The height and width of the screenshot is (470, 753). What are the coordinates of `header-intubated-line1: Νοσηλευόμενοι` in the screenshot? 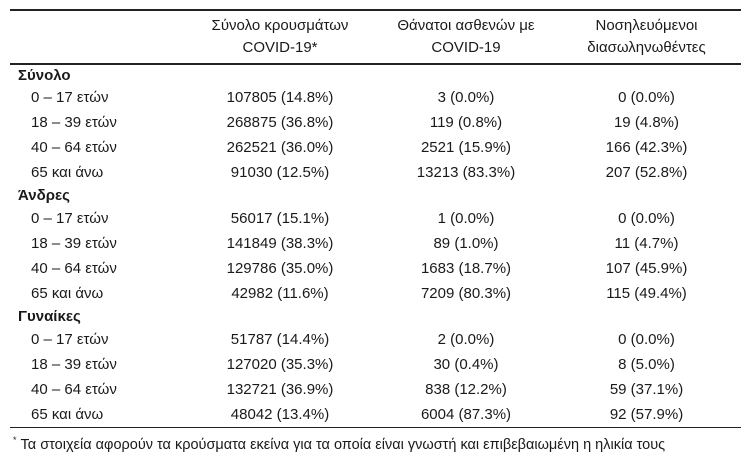 It's located at (646, 25).